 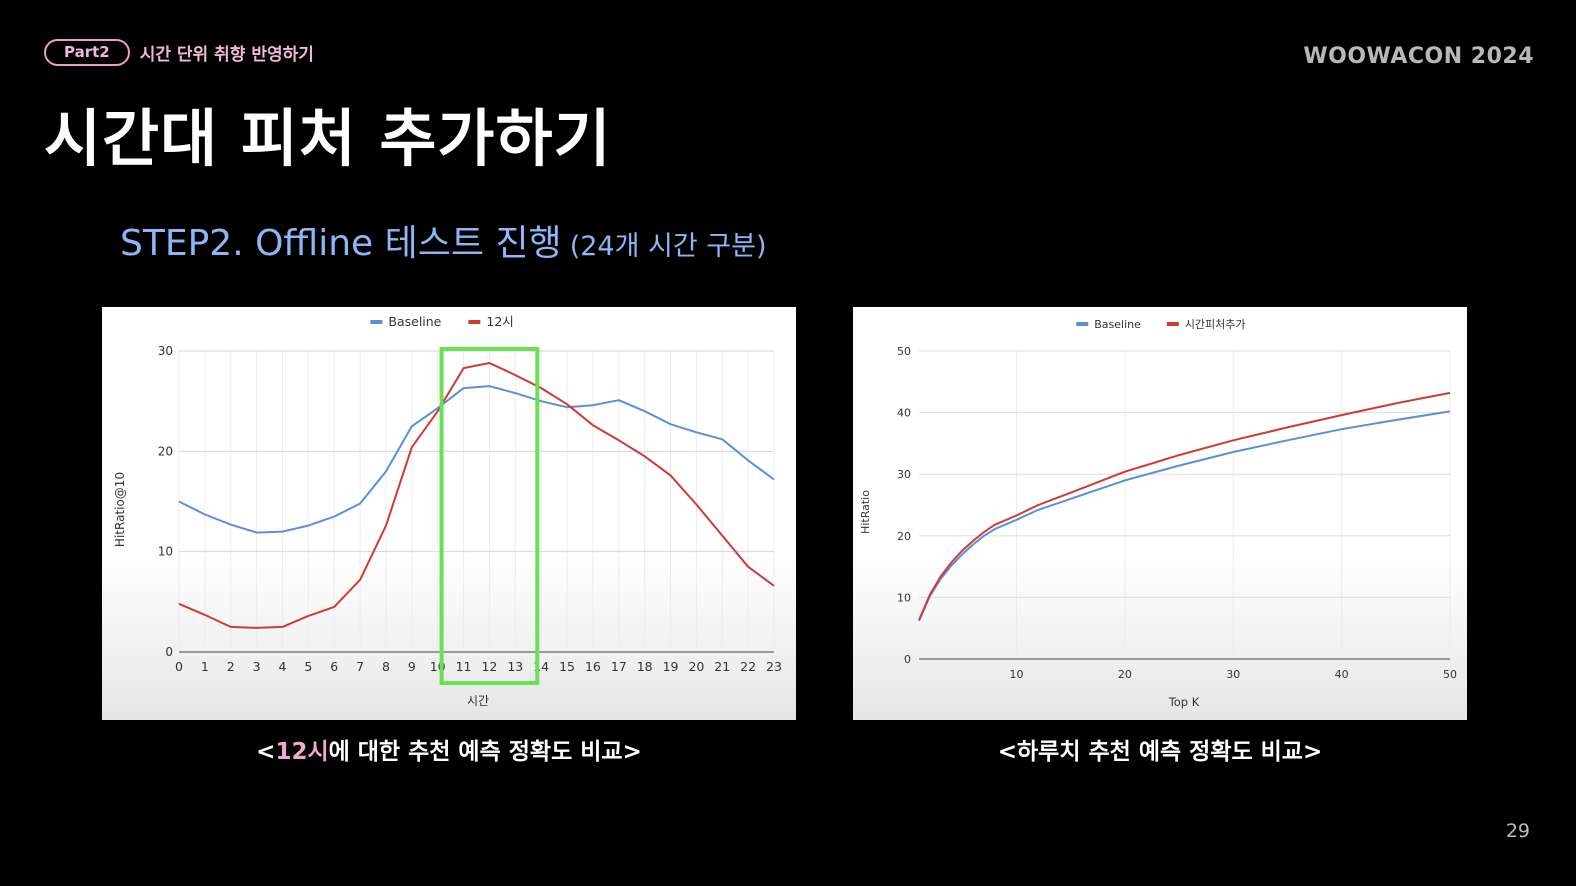 I want to click on part-title: 시간 단위 취향 반영하기, so click(x=226, y=54).